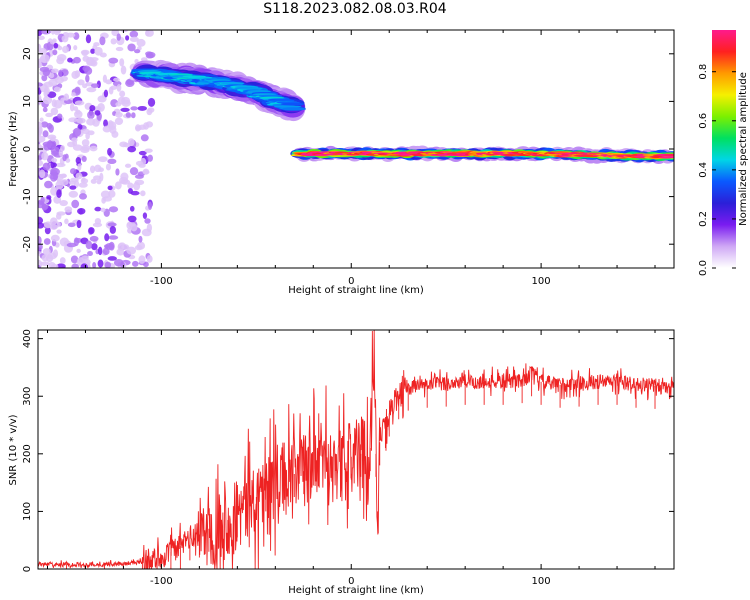  I want to click on colorbar-gradient, so click(724, 149).